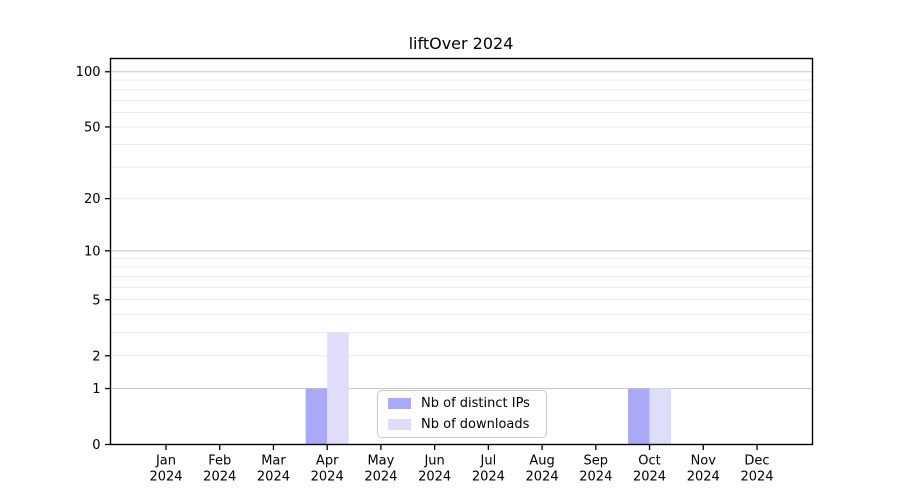 This screenshot has height=500, width=900. I want to click on x-tick-label-month: Jan, so click(165, 461).